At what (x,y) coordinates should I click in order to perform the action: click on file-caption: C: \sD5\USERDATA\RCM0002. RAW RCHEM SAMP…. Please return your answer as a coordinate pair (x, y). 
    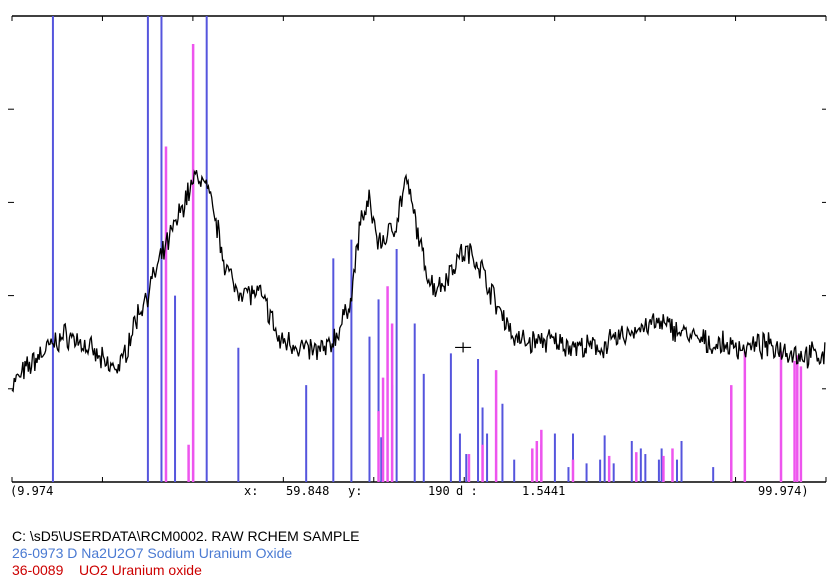
    Looking at the image, I should click on (186, 536).